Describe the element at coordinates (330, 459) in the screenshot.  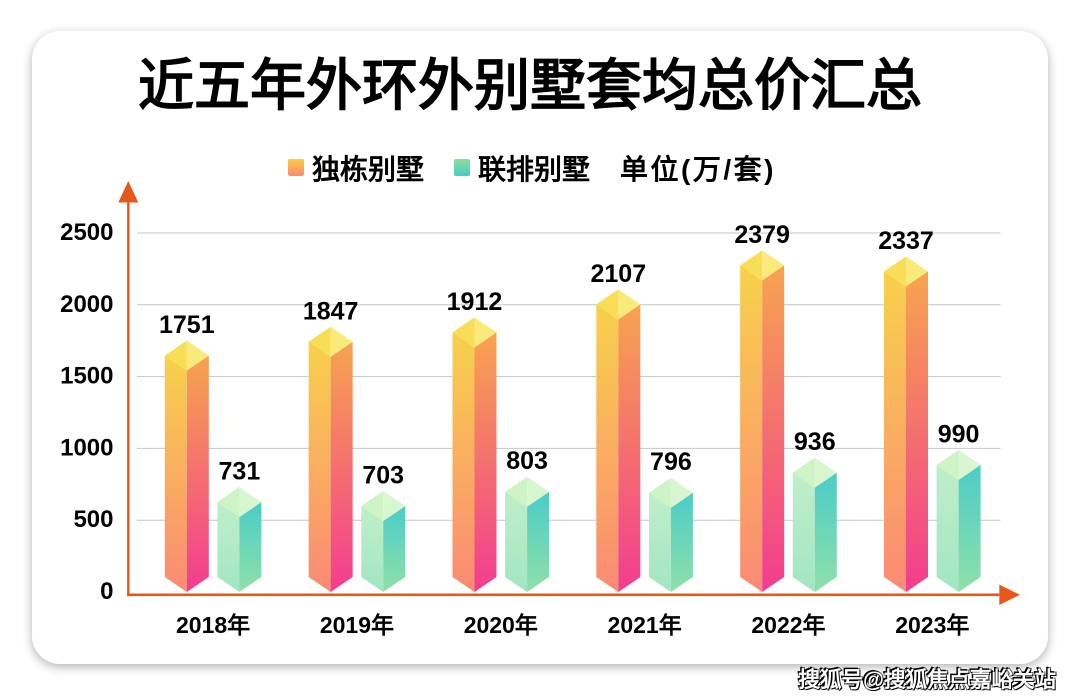
I see `bar-独栋别墅-2019年` at that location.